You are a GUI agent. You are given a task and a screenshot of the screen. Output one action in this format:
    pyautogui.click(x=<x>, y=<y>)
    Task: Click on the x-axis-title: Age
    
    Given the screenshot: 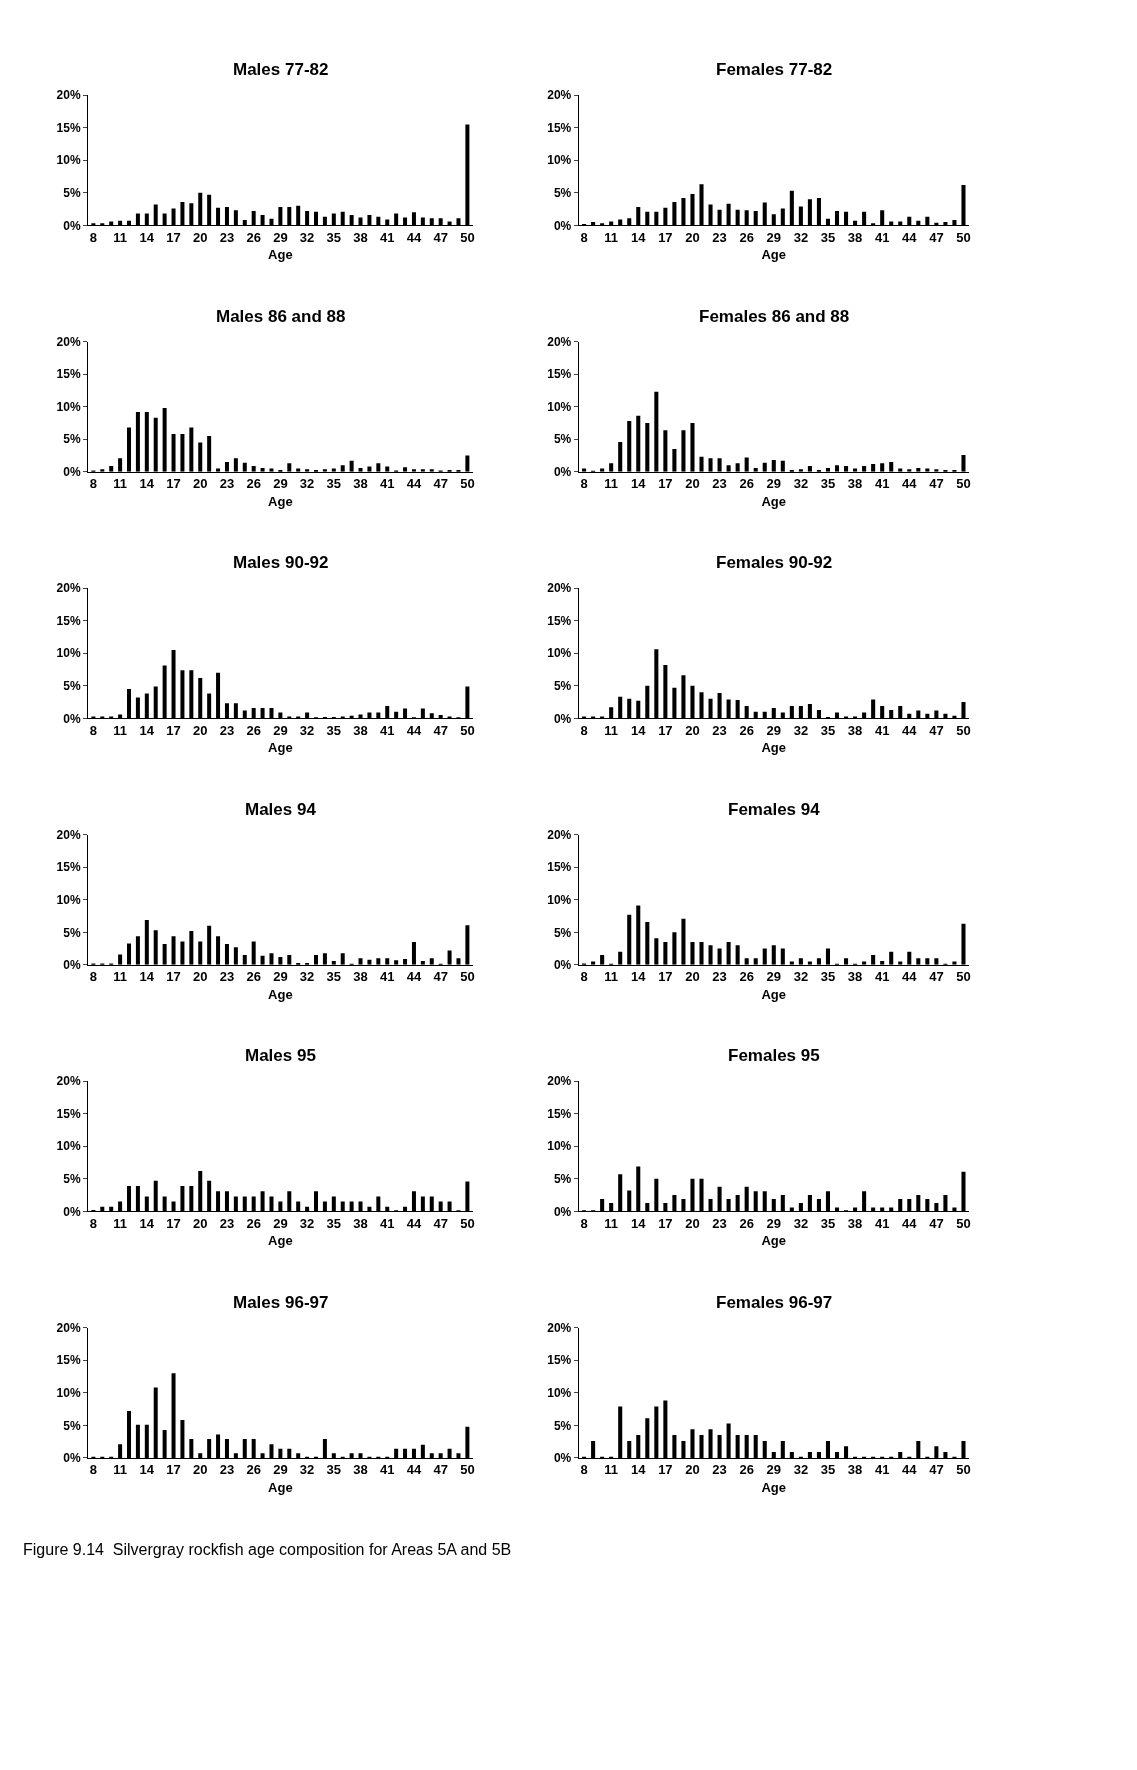 What is the action you would take?
    pyautogui.click(x=280, y=255)
    